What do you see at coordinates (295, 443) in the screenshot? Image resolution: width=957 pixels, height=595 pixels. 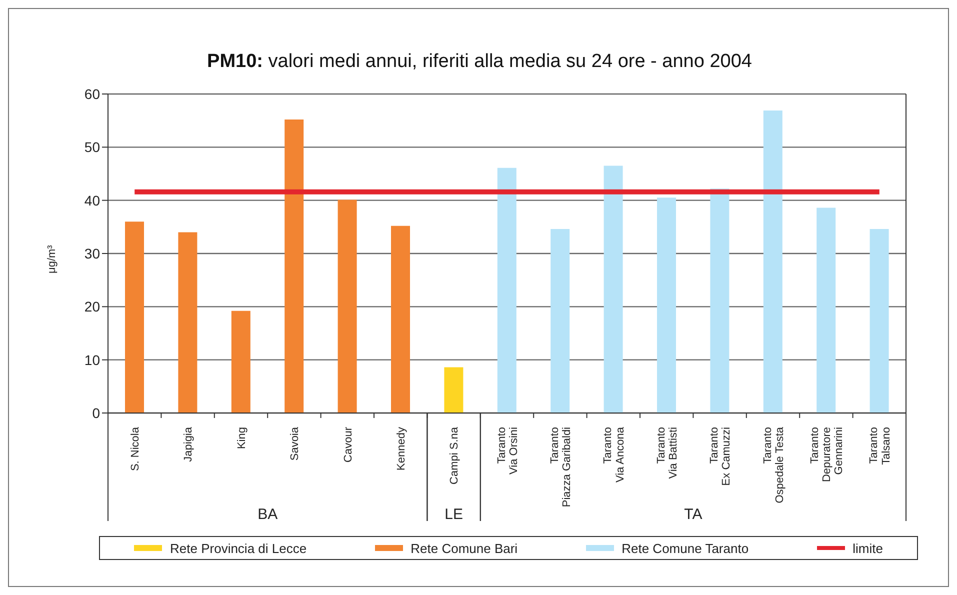 I see `x-tick-label: Savoia` at bounding box center [295, 443].